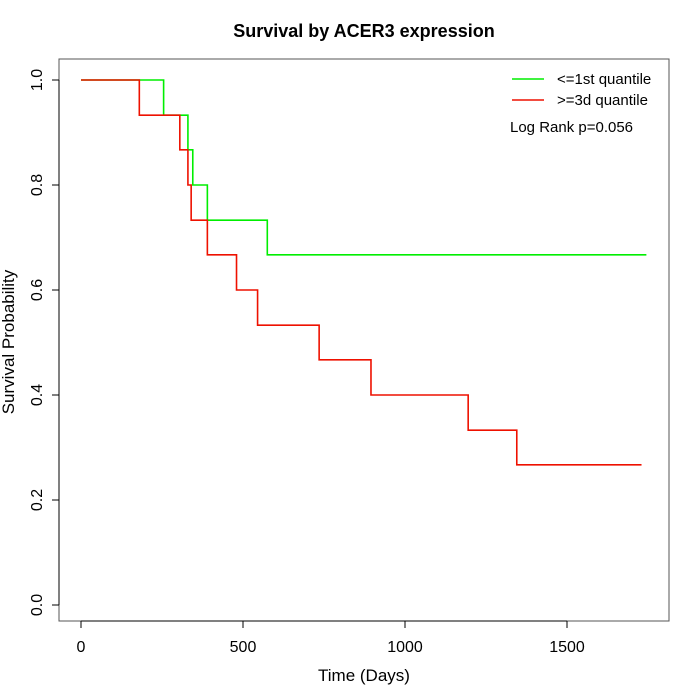 This screenshot has width=700, height=700. Describe the element at coordinates (37, 395) in the screenshot. I see `y-tick-label: 0.4` at that location.